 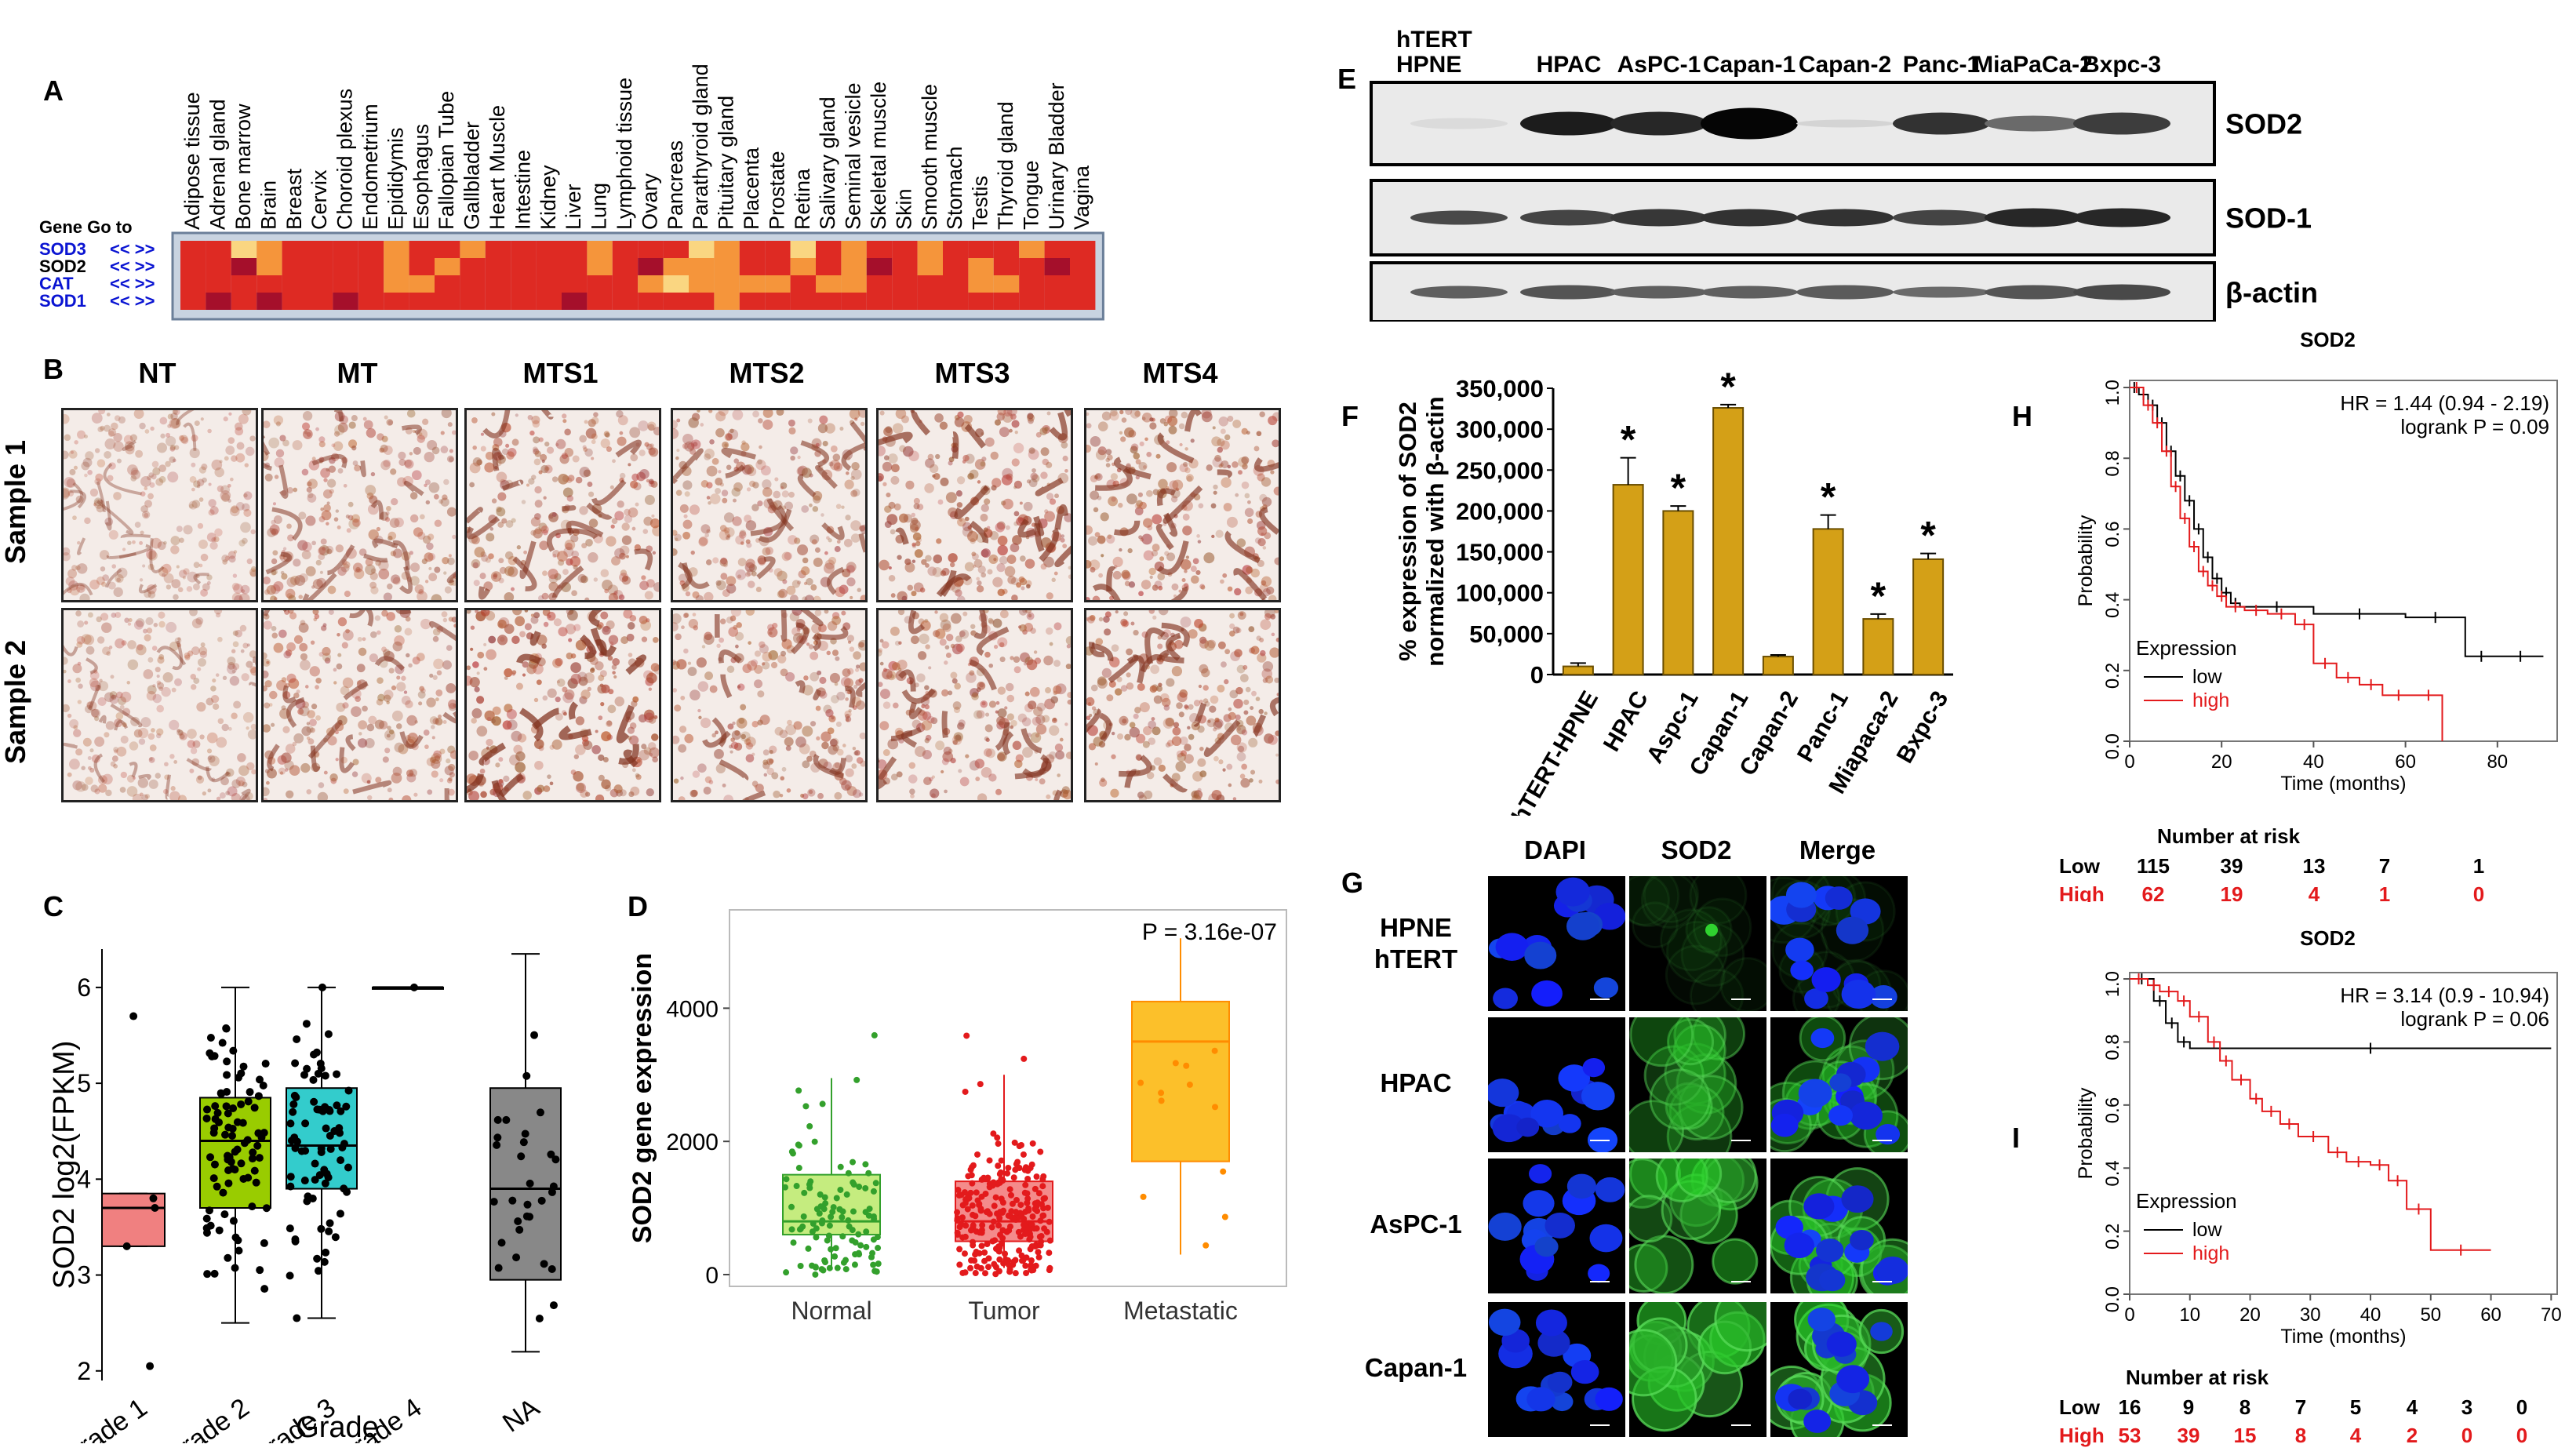 What do you see at coordinates (2286, 564) in the screenshot?
I see `km-curve-high` at bounding box center [2286, 564].